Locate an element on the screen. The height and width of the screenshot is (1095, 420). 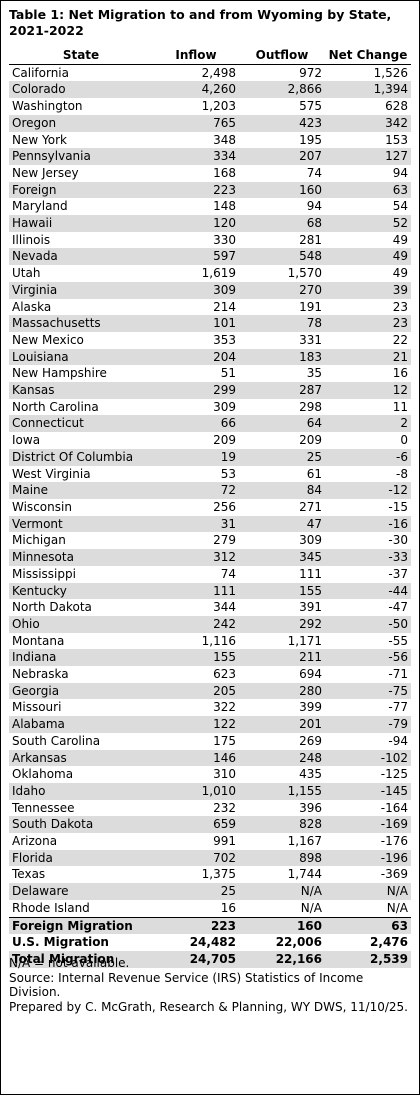
cell-outflow: 309 is located at coordinates (310, 540).